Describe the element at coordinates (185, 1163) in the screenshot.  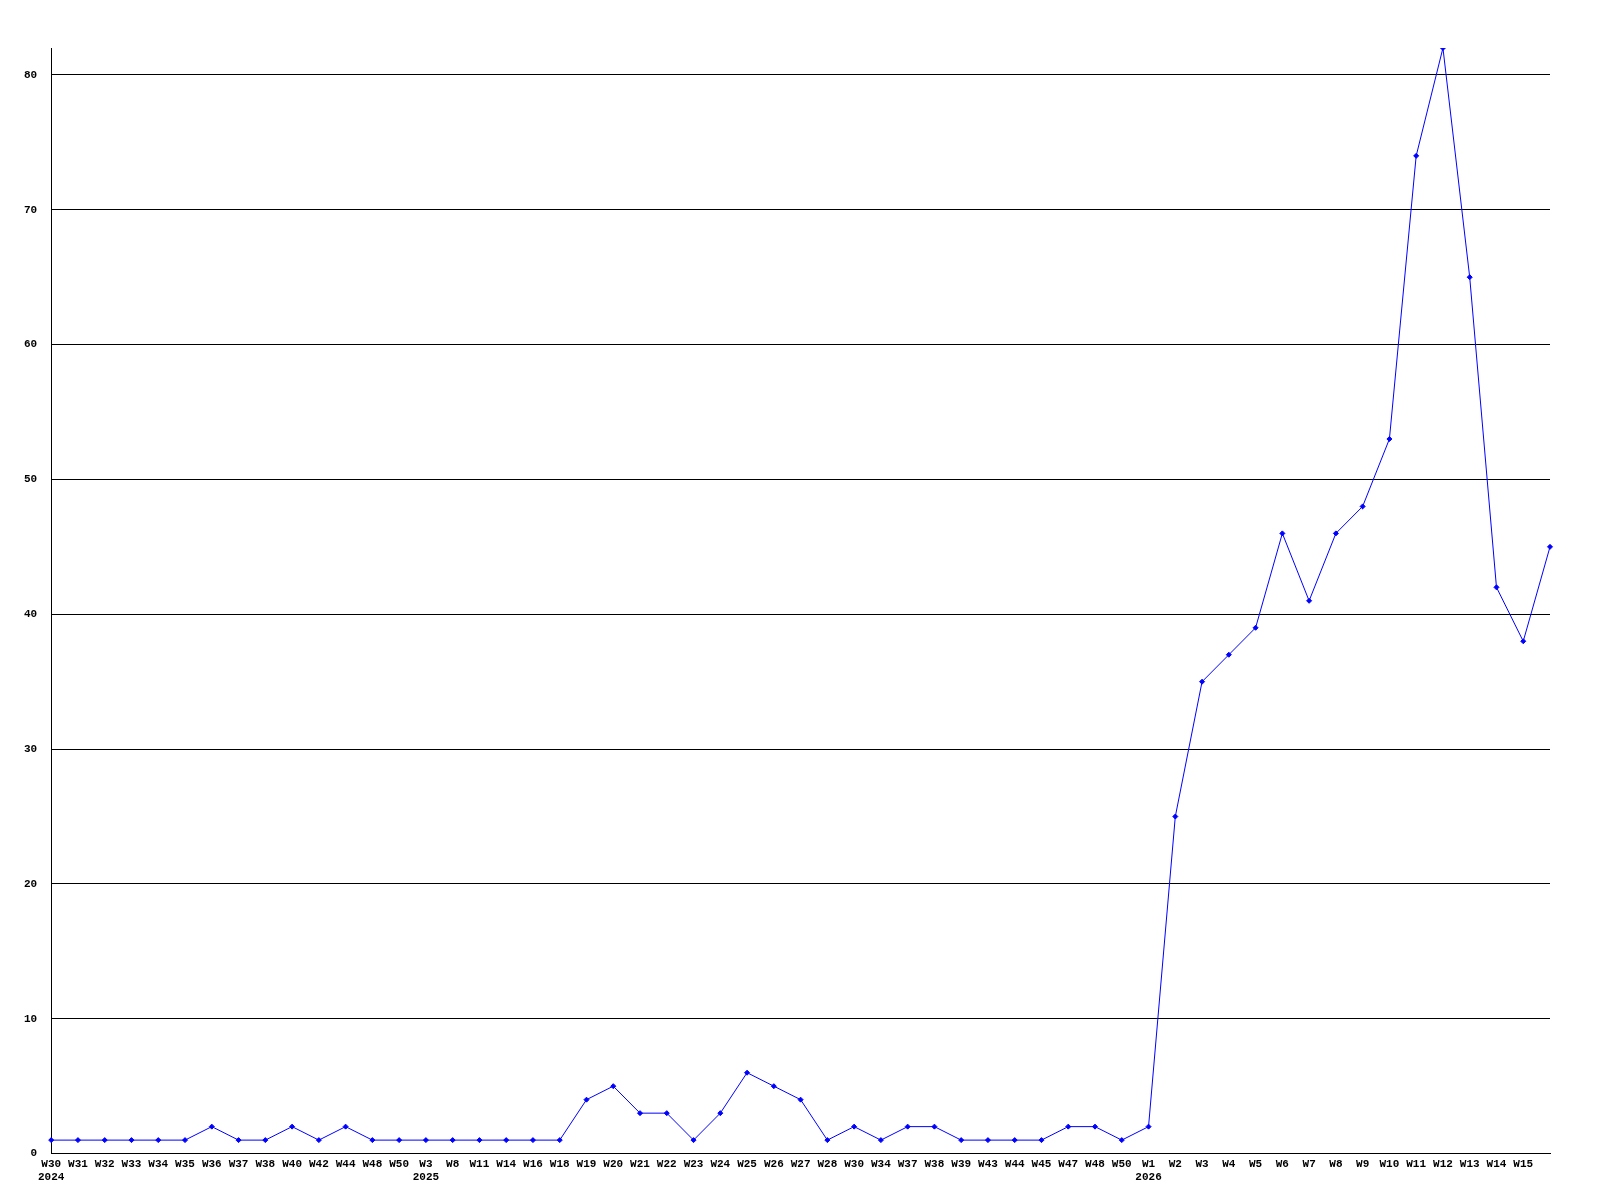
I see `x-tick-label: W35` at that location.